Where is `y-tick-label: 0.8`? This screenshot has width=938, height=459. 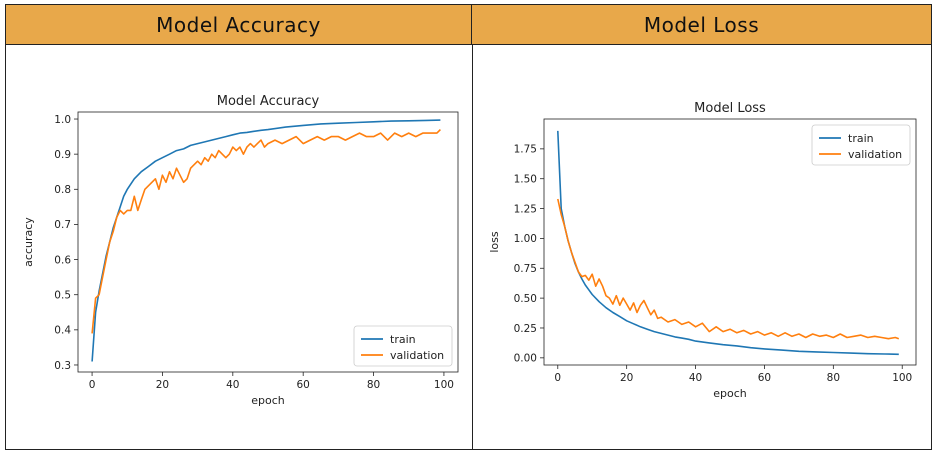
y-tick-label: 0.8 is located at coordinates (62, 190).